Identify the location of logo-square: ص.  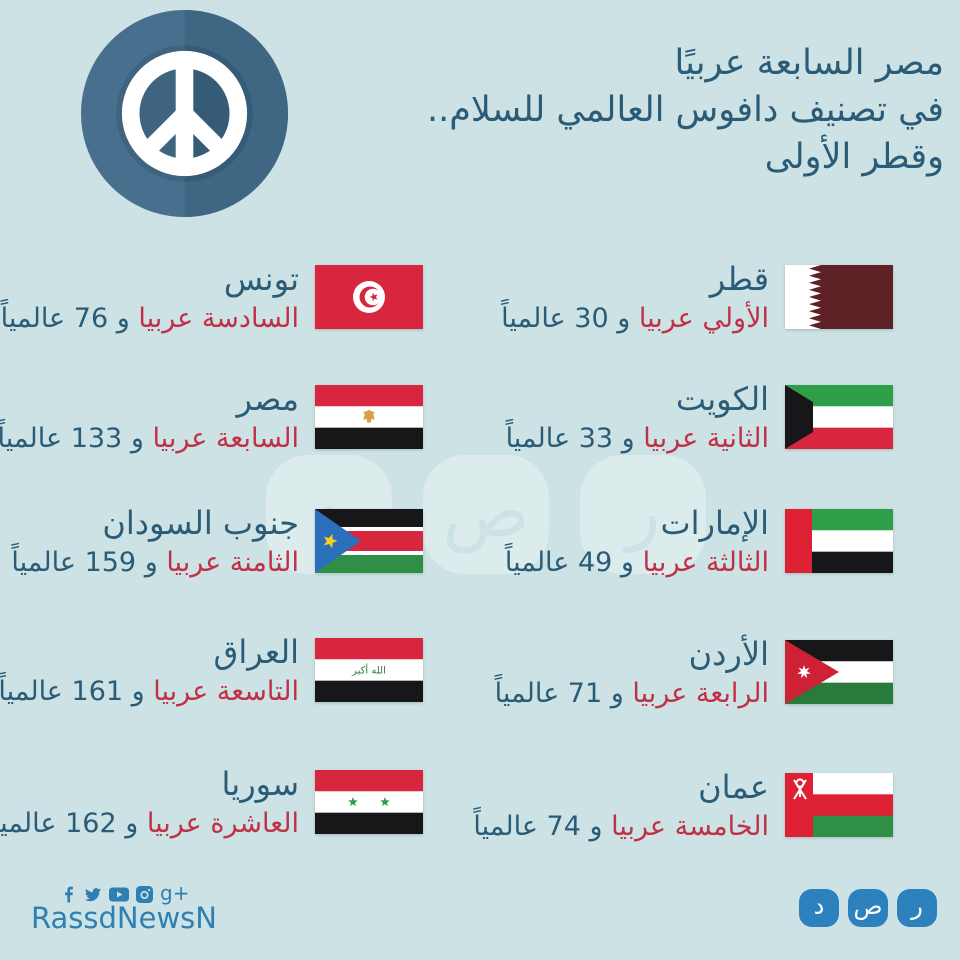
(868, 908).